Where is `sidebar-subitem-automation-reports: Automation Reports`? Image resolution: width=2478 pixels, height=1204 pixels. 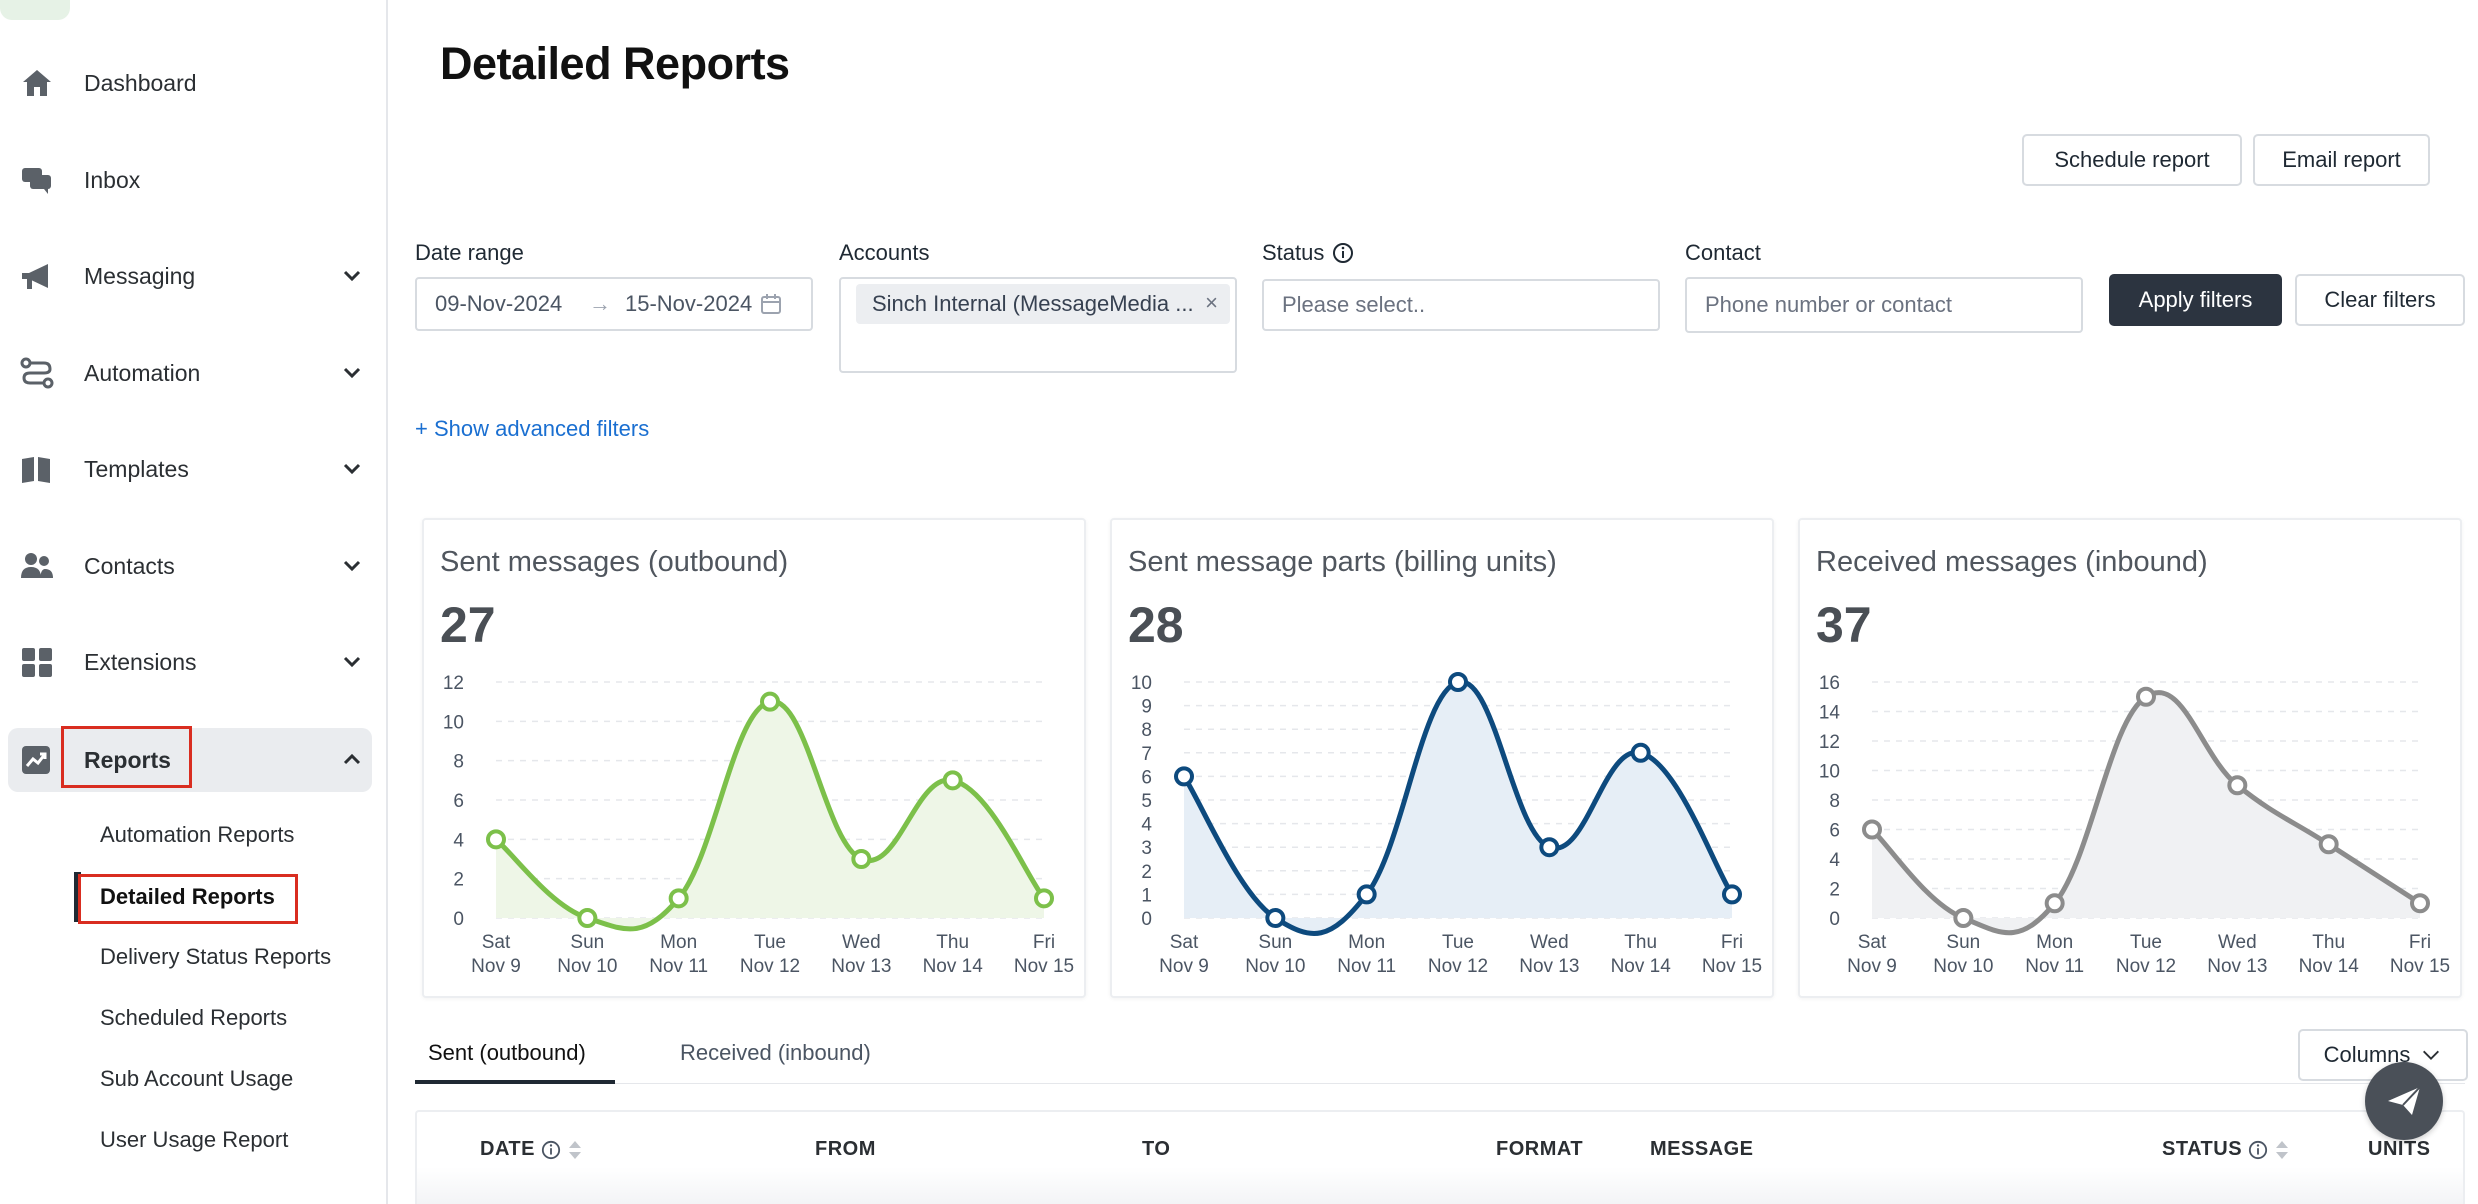 sidebar-subitem-automation-reports: Automation Reports is located at coordinates (197, 834).